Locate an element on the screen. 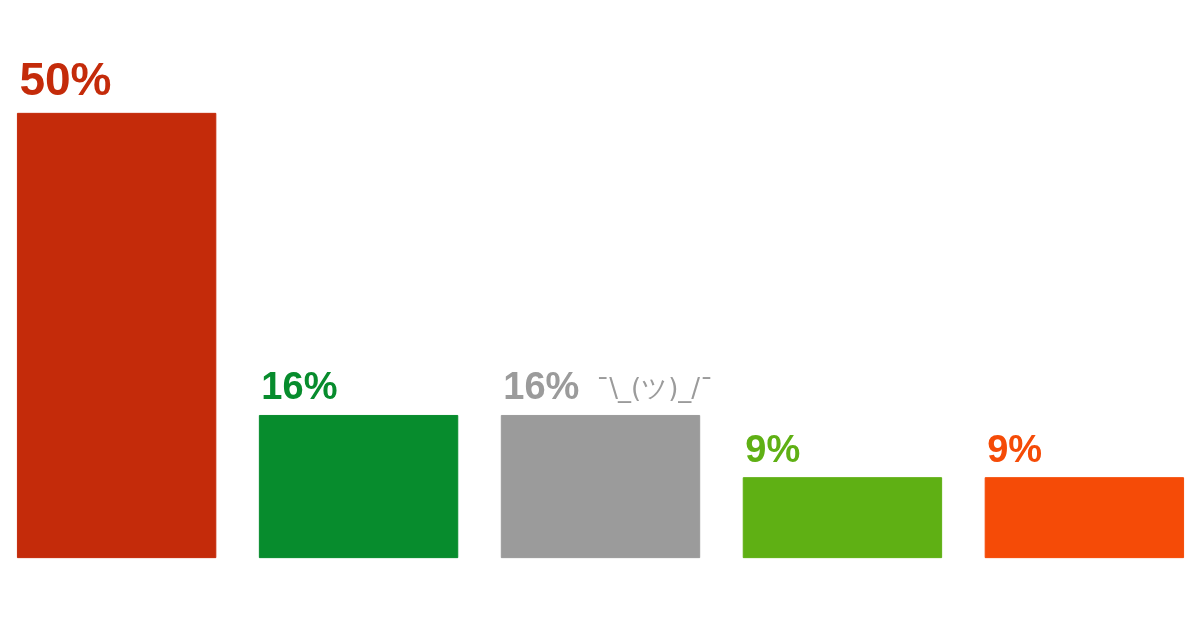 The width and height of the screenshot is (1200, 630). data-label: 50% is located at coordinates (65, 79).